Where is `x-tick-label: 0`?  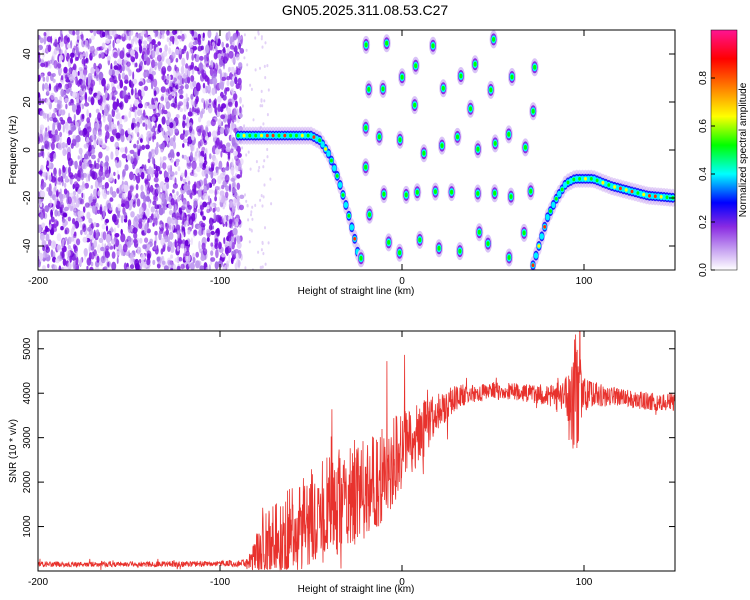
x-tick-label: 0 is located at coordinates (402, 582).